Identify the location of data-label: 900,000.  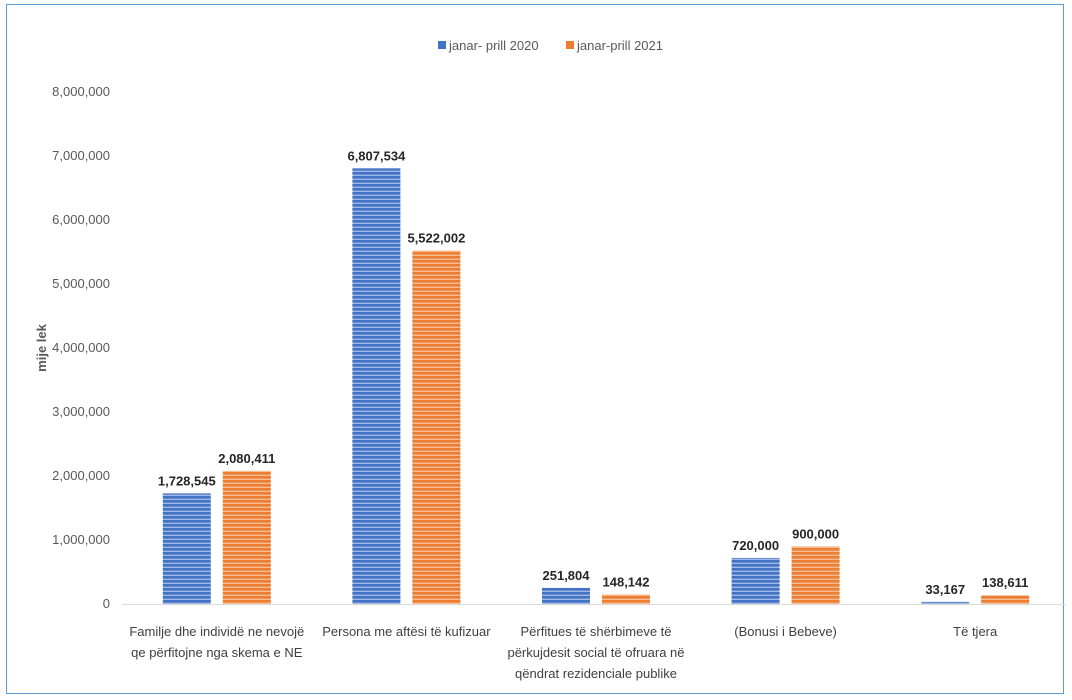
(815, 533).